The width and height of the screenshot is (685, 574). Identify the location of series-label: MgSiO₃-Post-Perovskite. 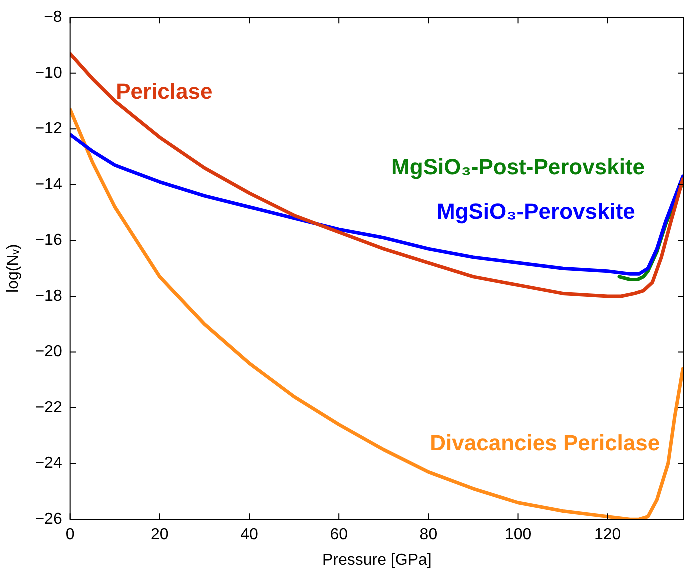
(518, 167).